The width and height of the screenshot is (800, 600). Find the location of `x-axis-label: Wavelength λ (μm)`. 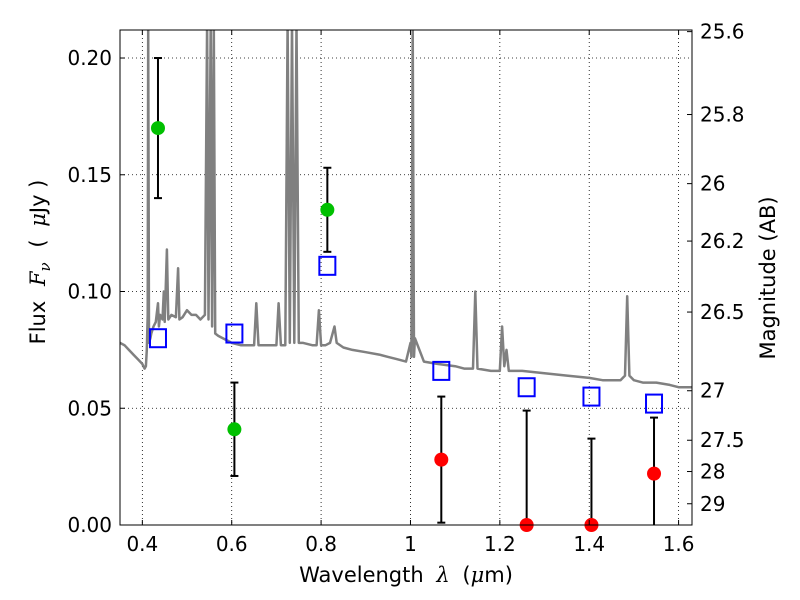

x-axis-label: Wavelength λ (μm) is located at coordinates (406, 575).